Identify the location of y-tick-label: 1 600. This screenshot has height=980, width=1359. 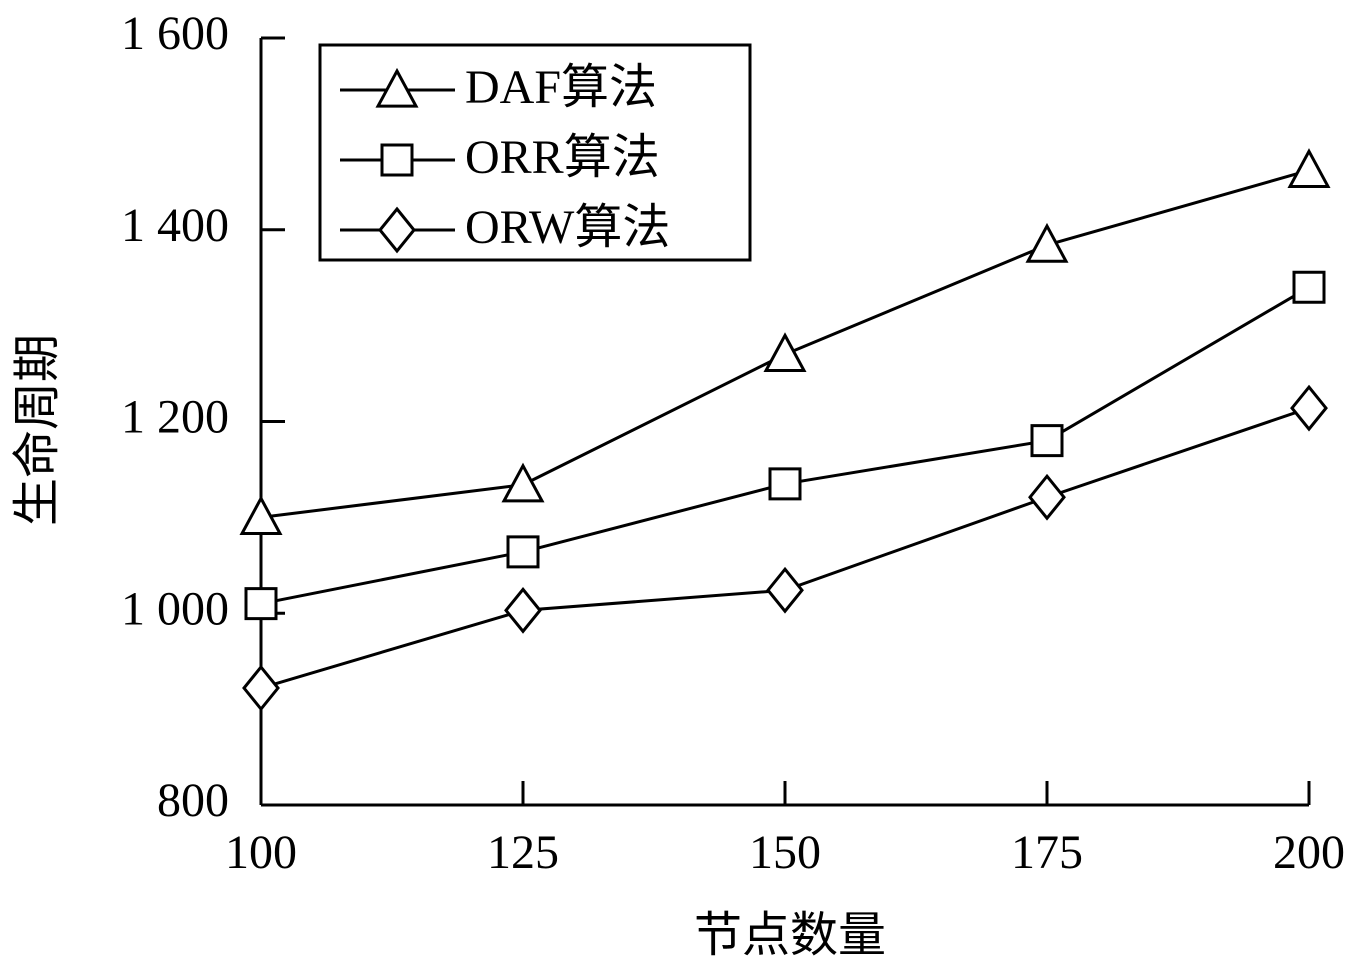
(175, 33).